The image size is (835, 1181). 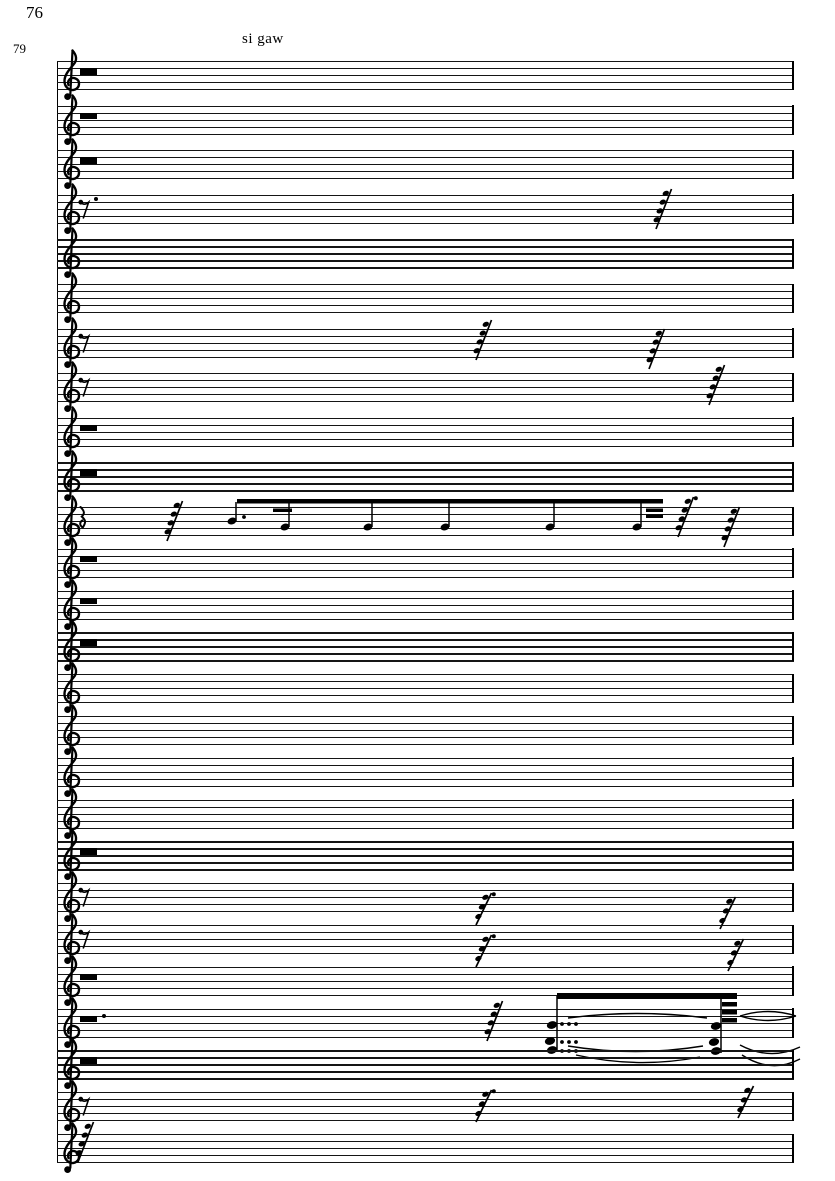 What do you see at coordinates (104, 1015) in the screenshot?
I see `augmentation-dot` at bounding box center [104, 1015].